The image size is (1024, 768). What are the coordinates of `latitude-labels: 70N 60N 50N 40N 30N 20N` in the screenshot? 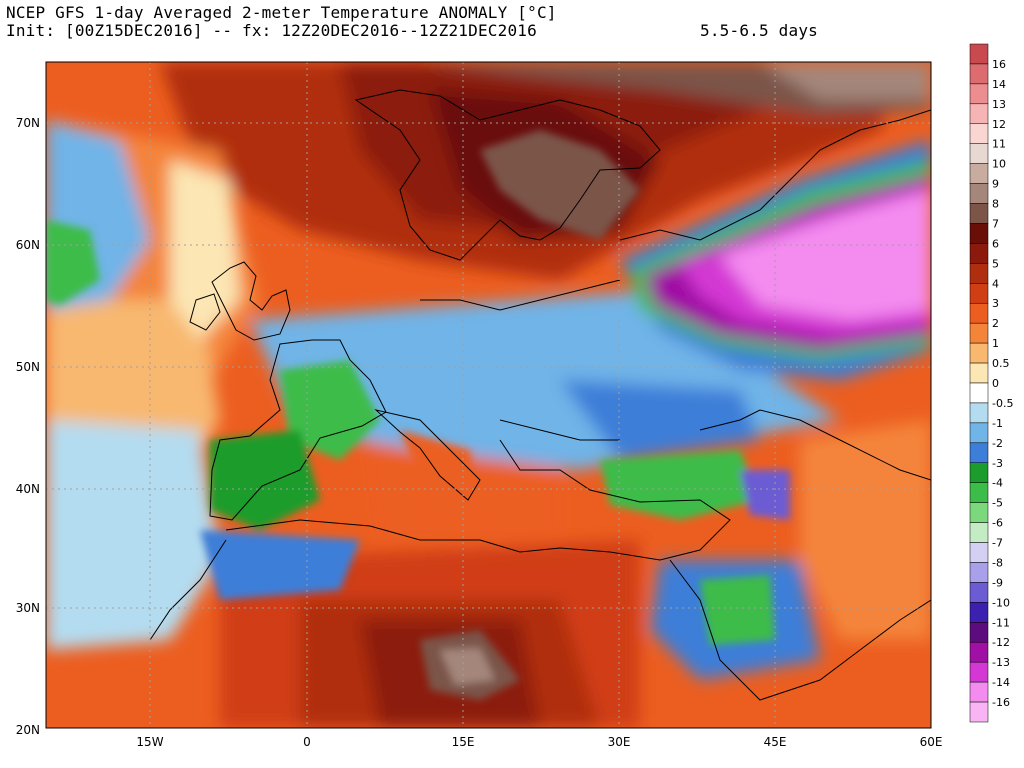 It's located at (28, 426).